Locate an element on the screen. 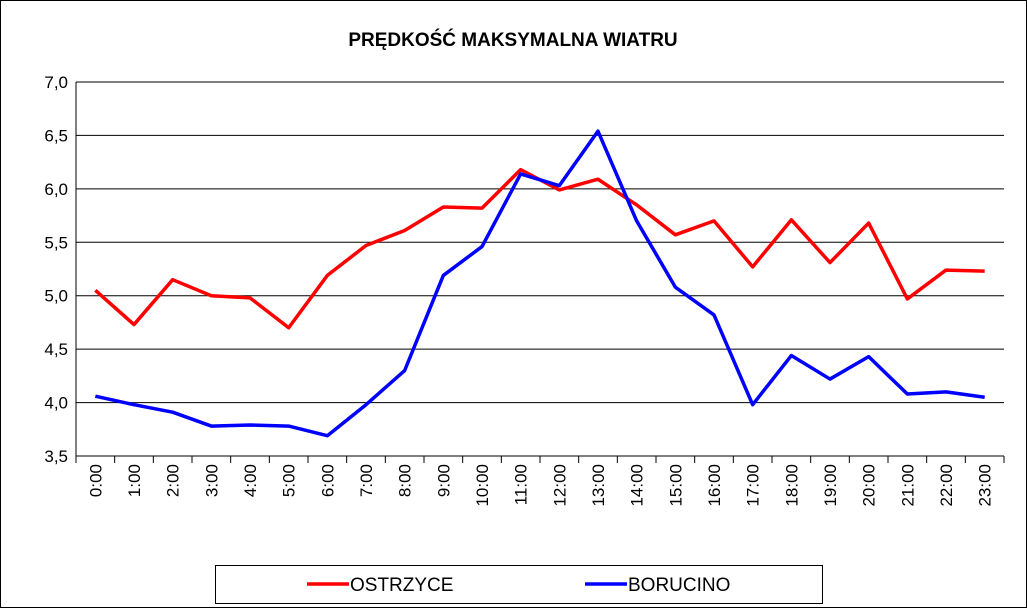  y-tick-label: 3,5 is located at coordinates (56, 456).